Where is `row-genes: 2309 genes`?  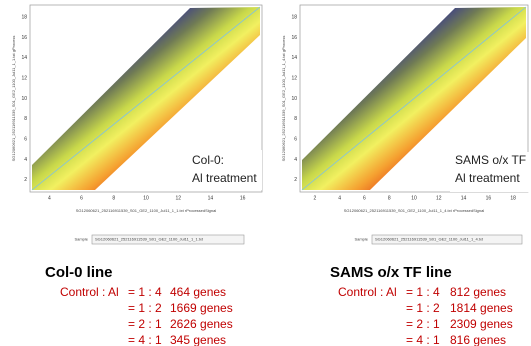
row-genes: 2309 genes is located at coordinates (481, 324).